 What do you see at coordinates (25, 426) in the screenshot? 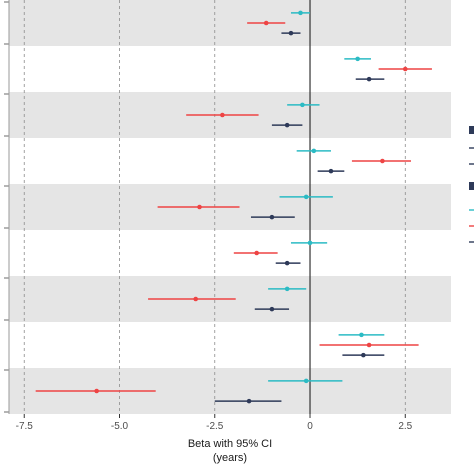
I see `x-tick-label: -7.5` at bounding box center [25, 426].